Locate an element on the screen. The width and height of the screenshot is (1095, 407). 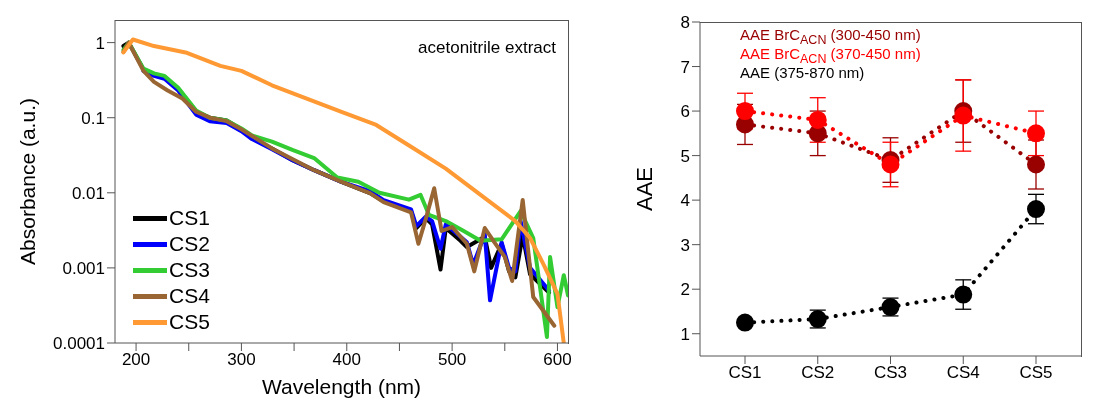
x-tick-label: 500 is located at coordinates (452, 360).